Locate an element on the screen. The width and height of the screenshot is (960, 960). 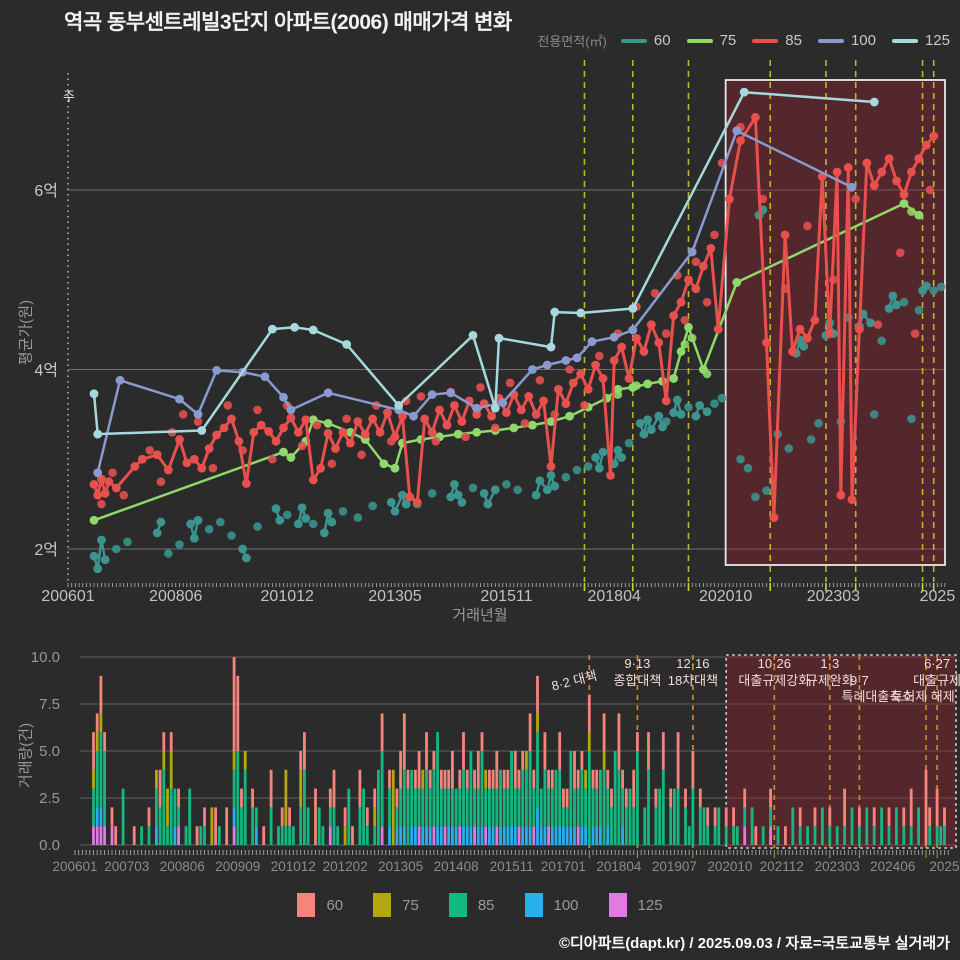
bottom-legend-item-75: 75 is located at coordinates (396, 905).